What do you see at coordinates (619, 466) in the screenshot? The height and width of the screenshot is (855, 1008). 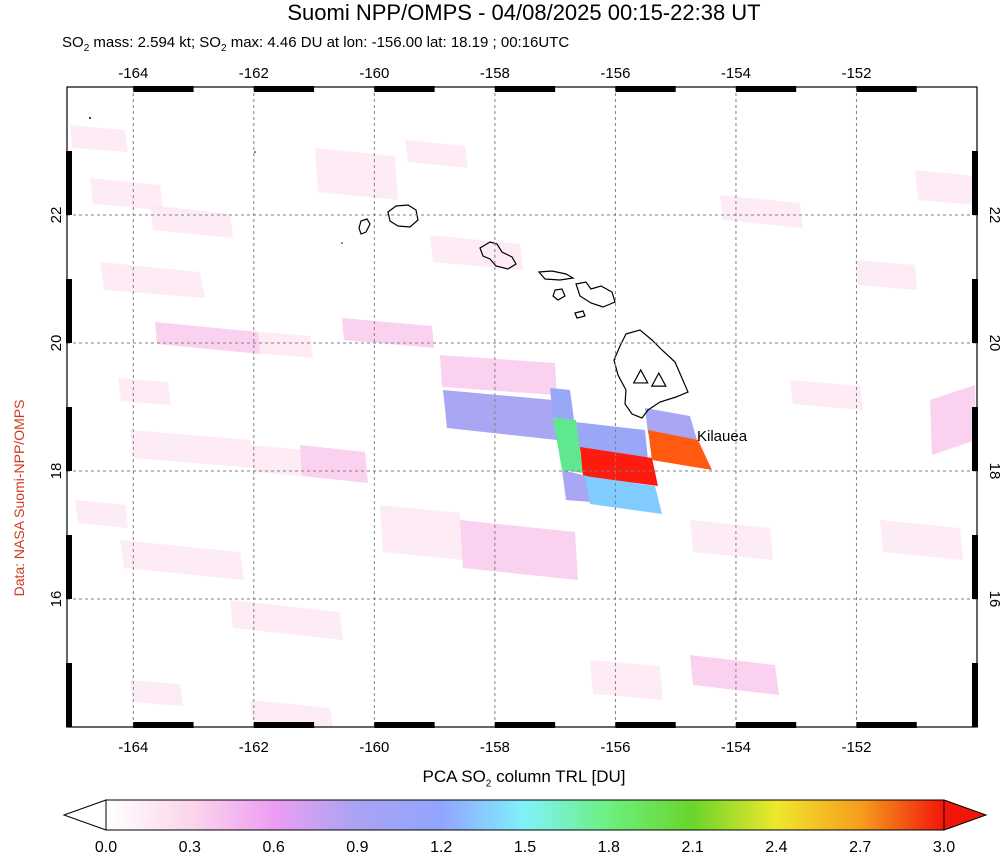 I see `plume-pixel-max` at bounding box center [619, 466].